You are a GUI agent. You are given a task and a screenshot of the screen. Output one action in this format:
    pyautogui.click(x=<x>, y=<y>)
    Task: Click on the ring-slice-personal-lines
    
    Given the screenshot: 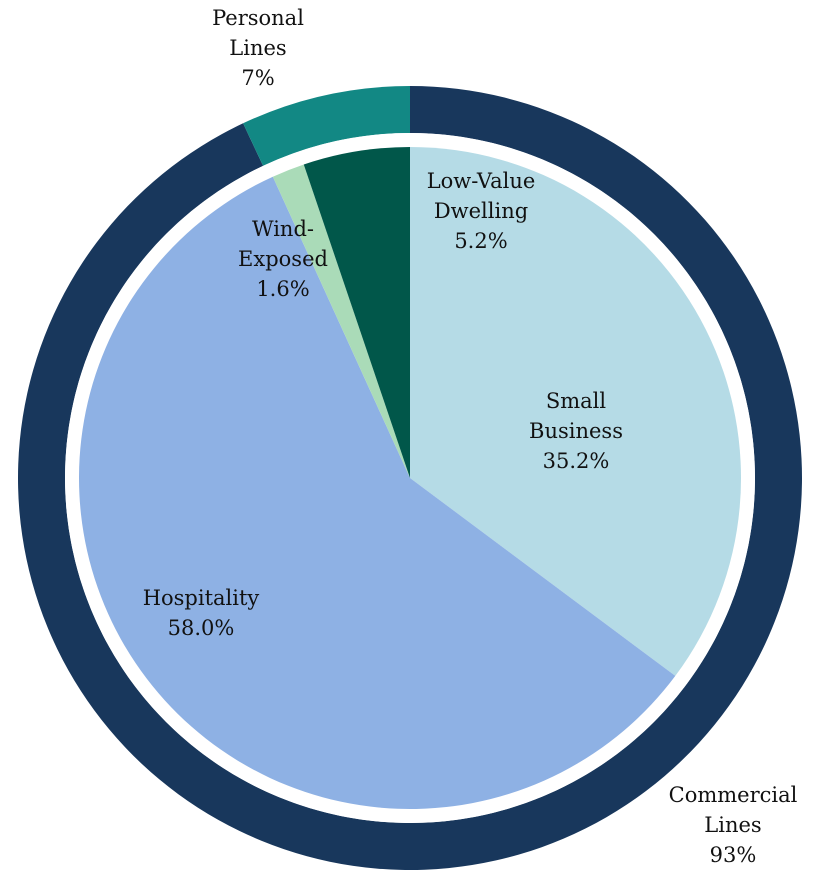 What is the action you would take?
    pyautogui.click(x=326, y=126)
    